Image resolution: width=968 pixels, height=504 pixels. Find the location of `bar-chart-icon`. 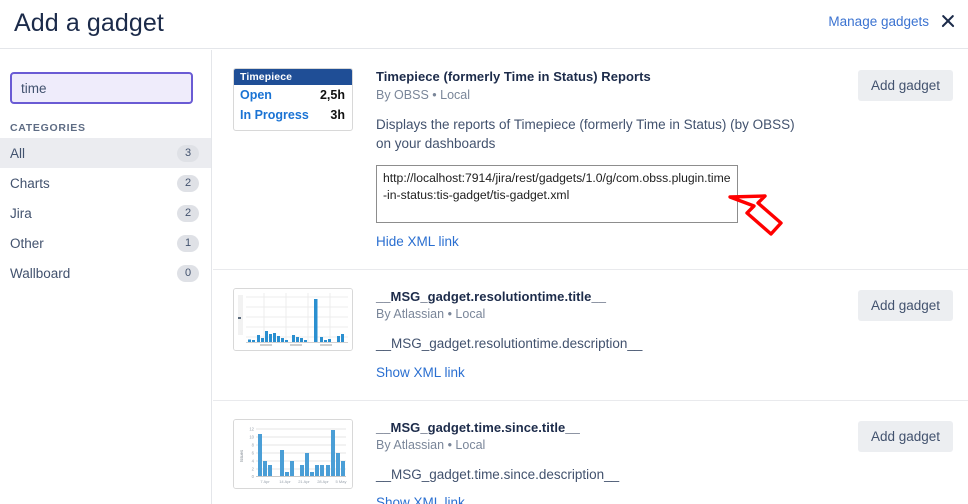

bar-chart-icon is located at coordinates (293, 319).